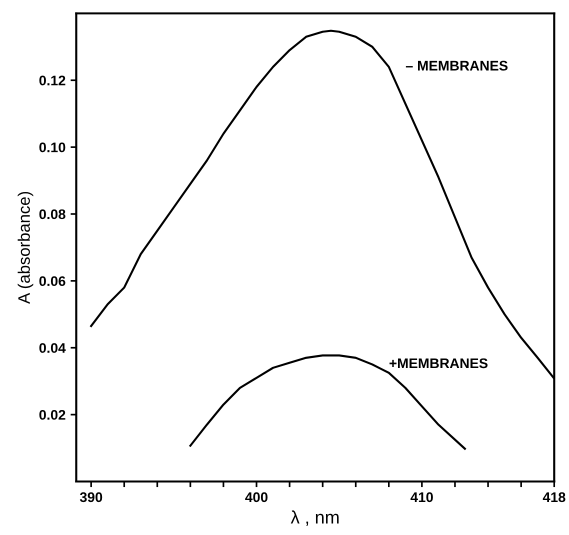 The image size is (569, 535). Describe the element at coordinates (256, 497) in the screenshot. I see `x-tick-label: 400` at that location.